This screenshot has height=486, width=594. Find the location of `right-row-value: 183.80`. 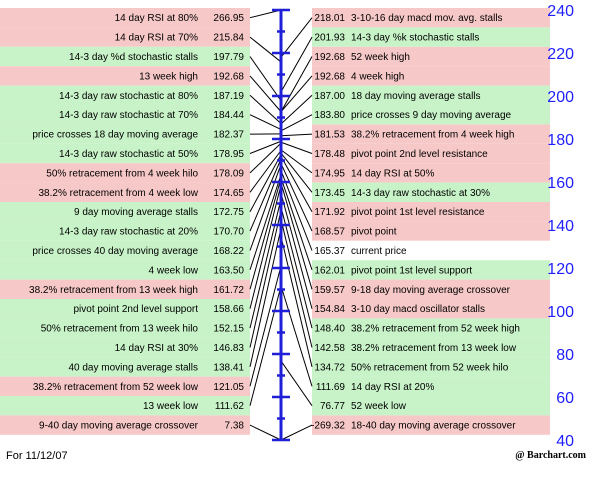

right-row-value: 183.80 is located at coordinates (329, 115).